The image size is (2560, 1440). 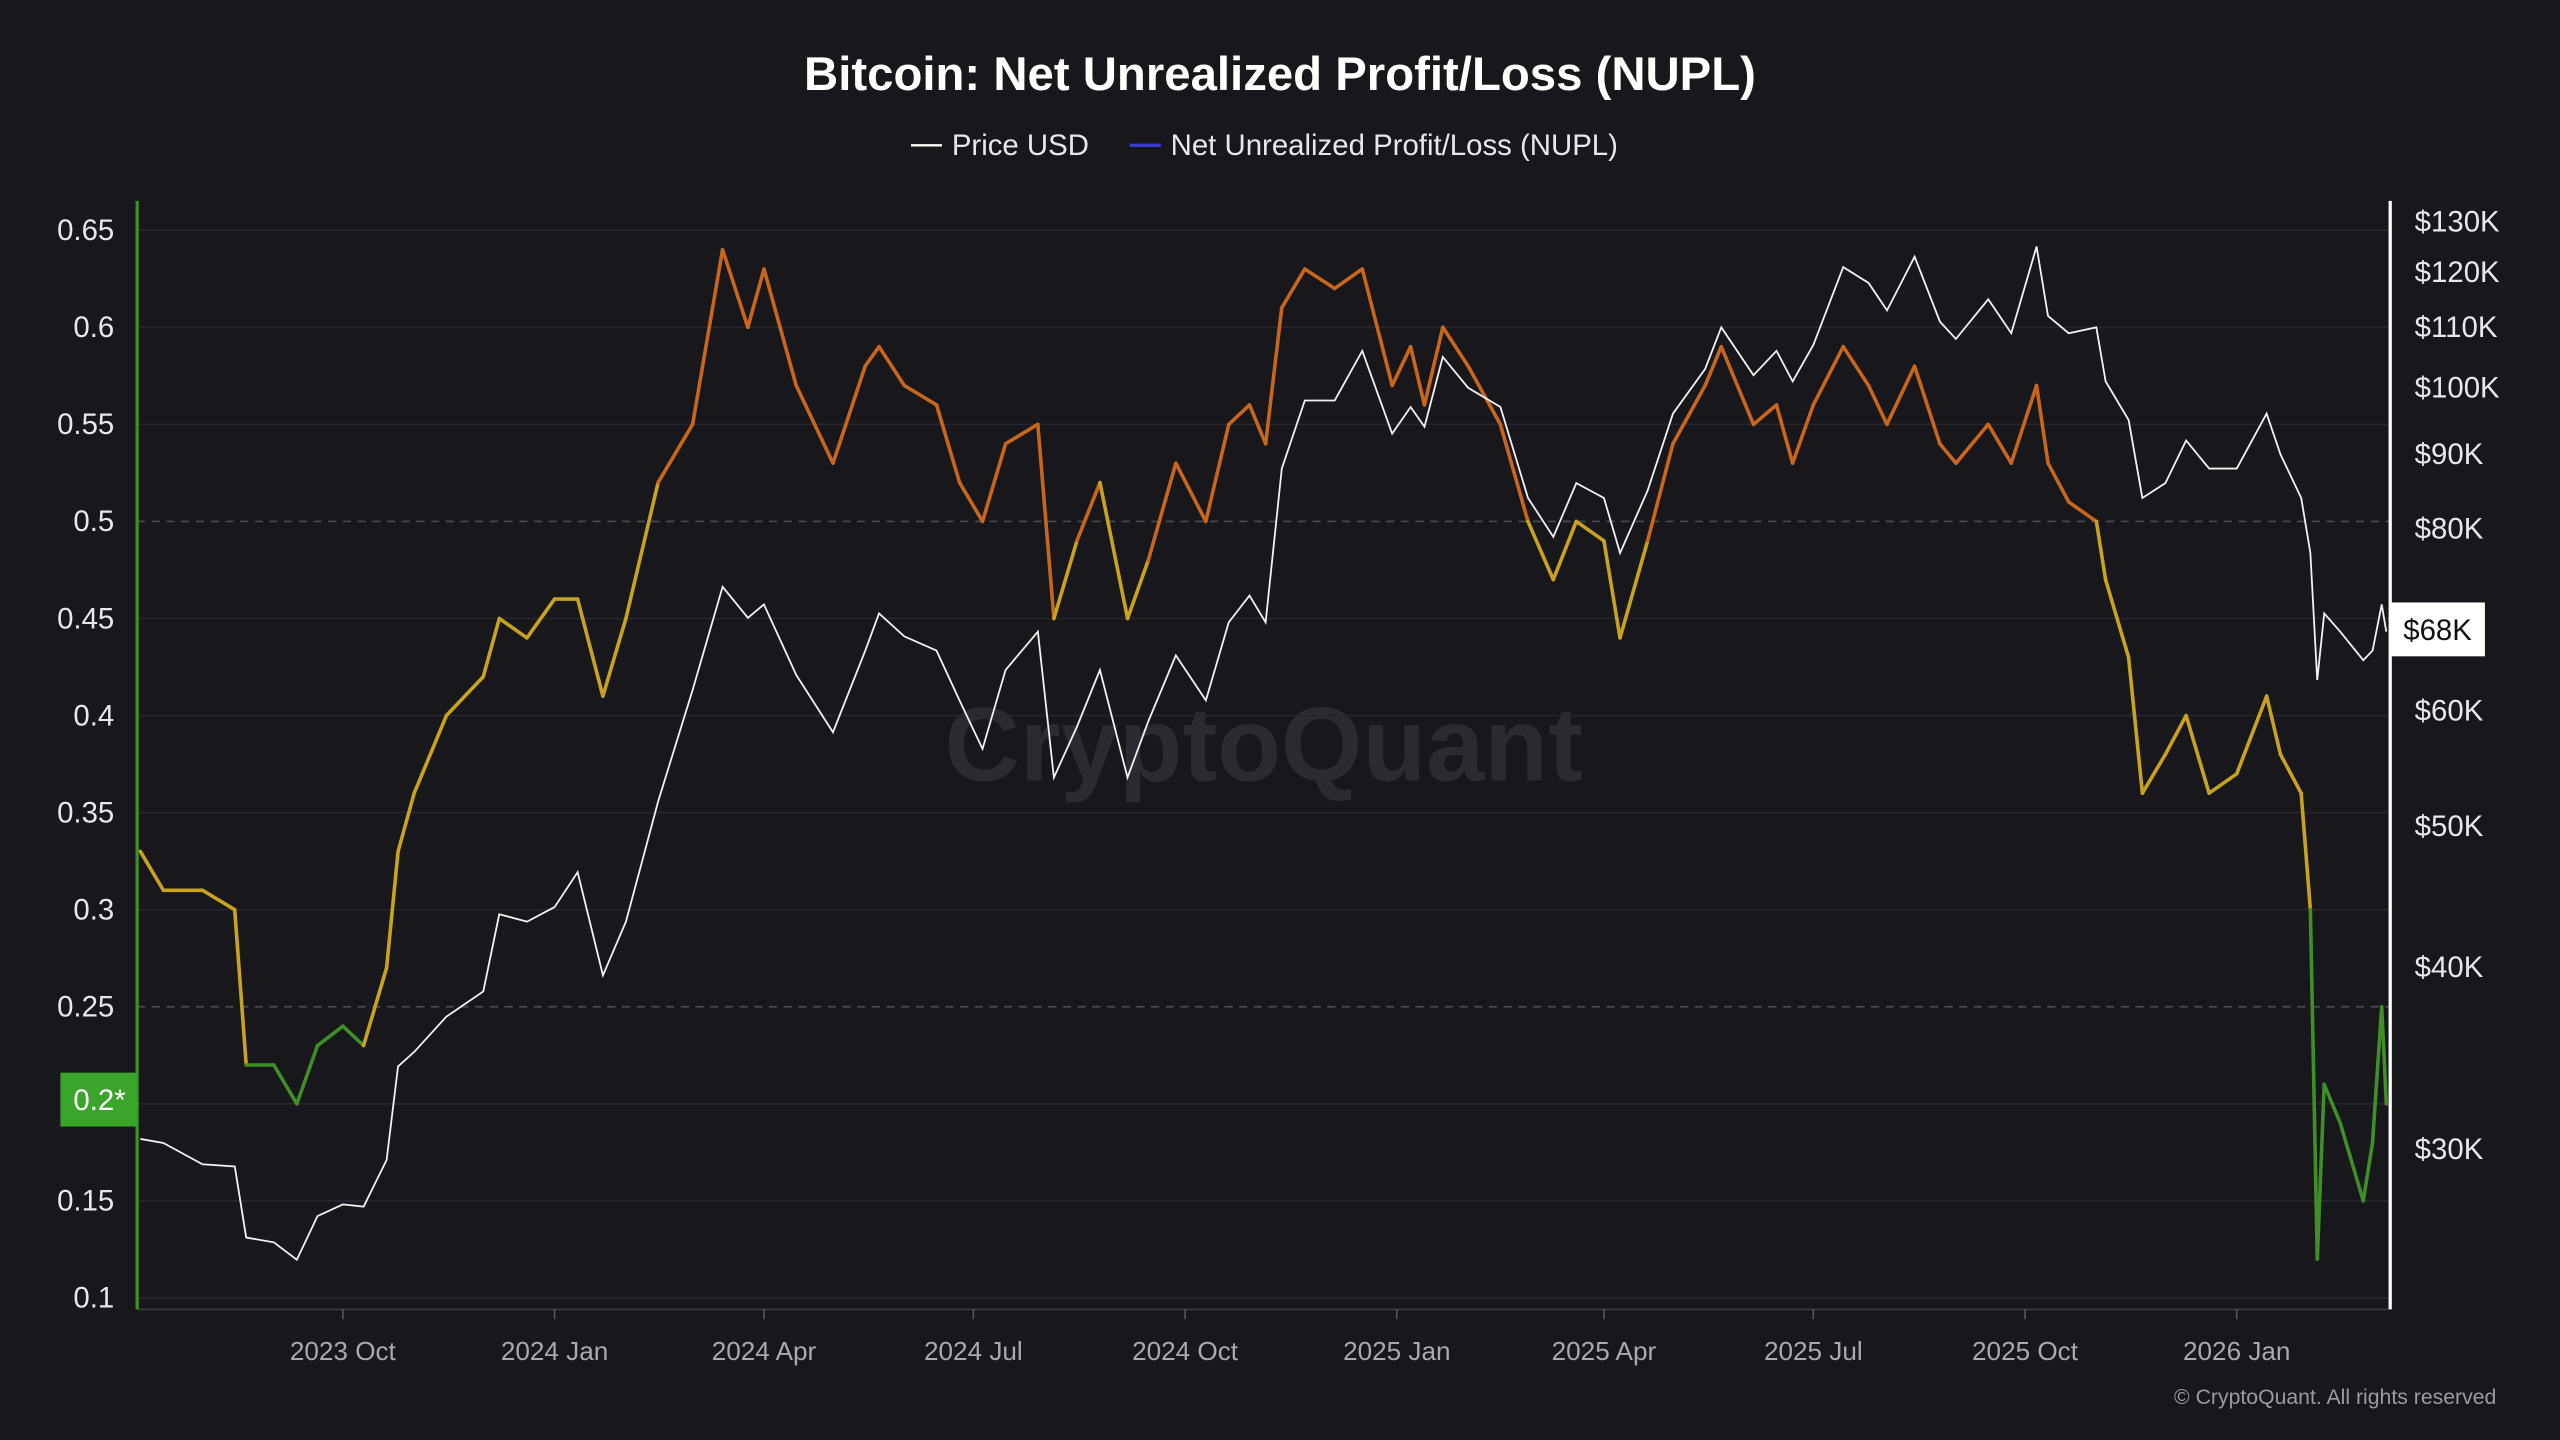 What do you see at coordinates (2236, 1351) in the screenshot?
I see `x-tick-label: 2026 Jan` at bounding box center [2236, 1351].